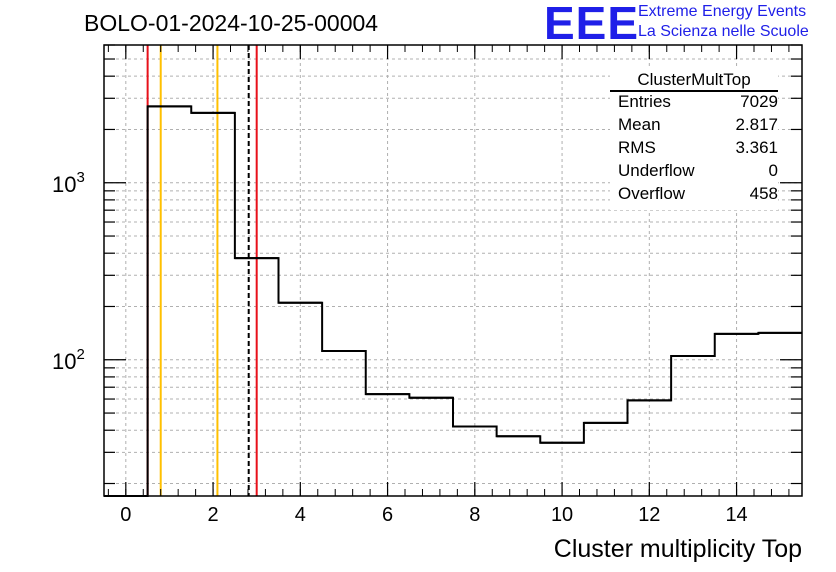  Describe the element at coordinates (756, 124) in the screenshot. I see `stats-value: 2.817` at that location.